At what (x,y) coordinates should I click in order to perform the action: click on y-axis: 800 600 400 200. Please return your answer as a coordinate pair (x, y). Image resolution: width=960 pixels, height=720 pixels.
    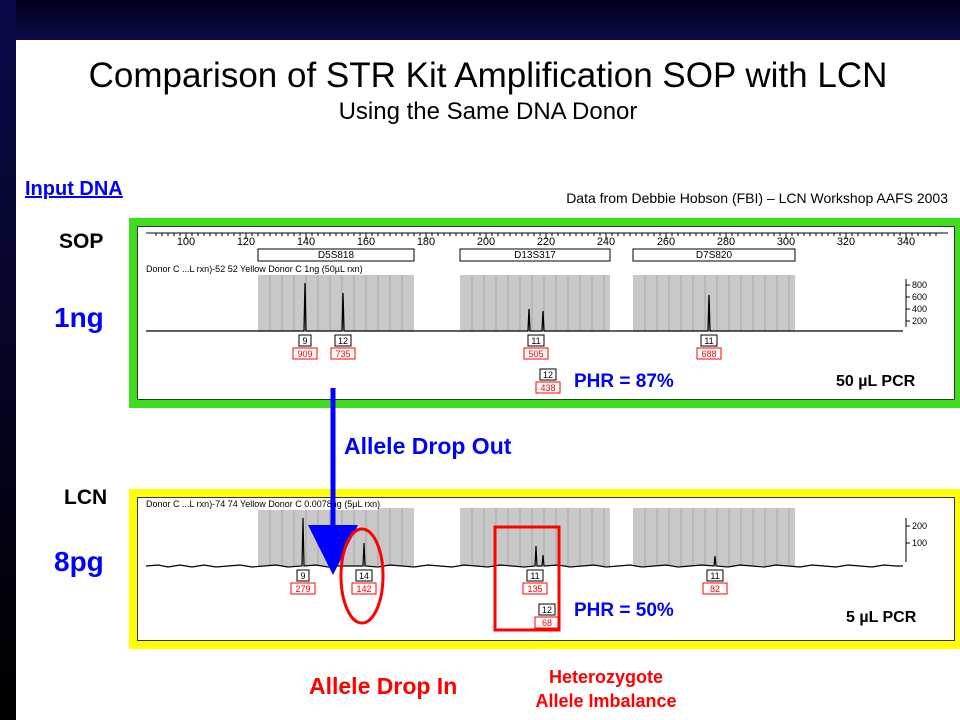
    Looking at the image, I should click on (916, 303).